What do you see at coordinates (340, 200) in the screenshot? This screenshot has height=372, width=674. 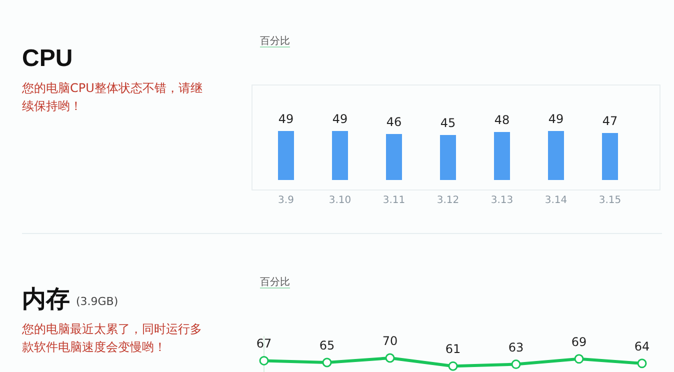 I see `x-tick-label: 3.10` at bounding box center [340, 200].